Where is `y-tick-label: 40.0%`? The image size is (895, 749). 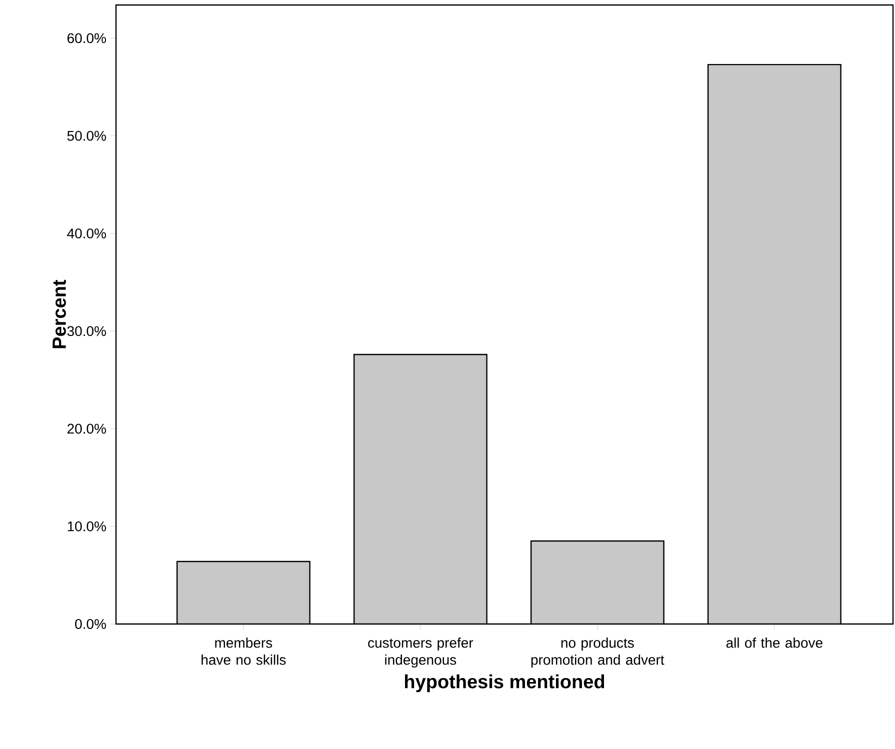 y-tick-label: 40.0% is located at coordinates (86, 233).